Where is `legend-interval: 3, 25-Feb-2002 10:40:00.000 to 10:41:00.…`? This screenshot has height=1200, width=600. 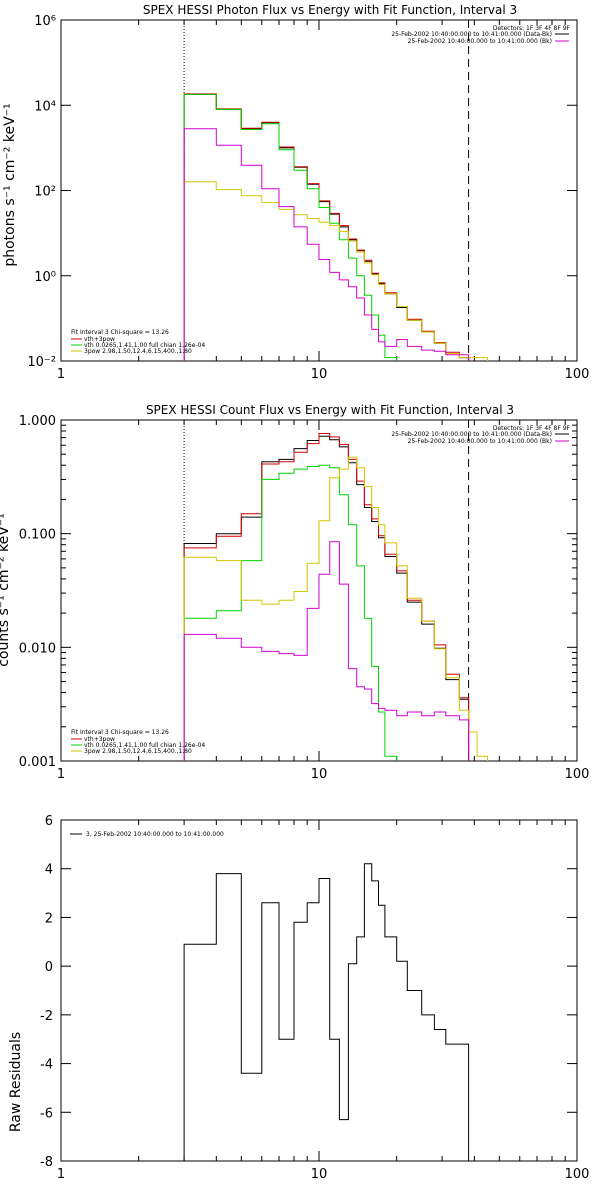 legend-interval: 3, 25-Feb-2002 10:40:00.000 to 10:41:00.… is located at coordinates (155, 834).